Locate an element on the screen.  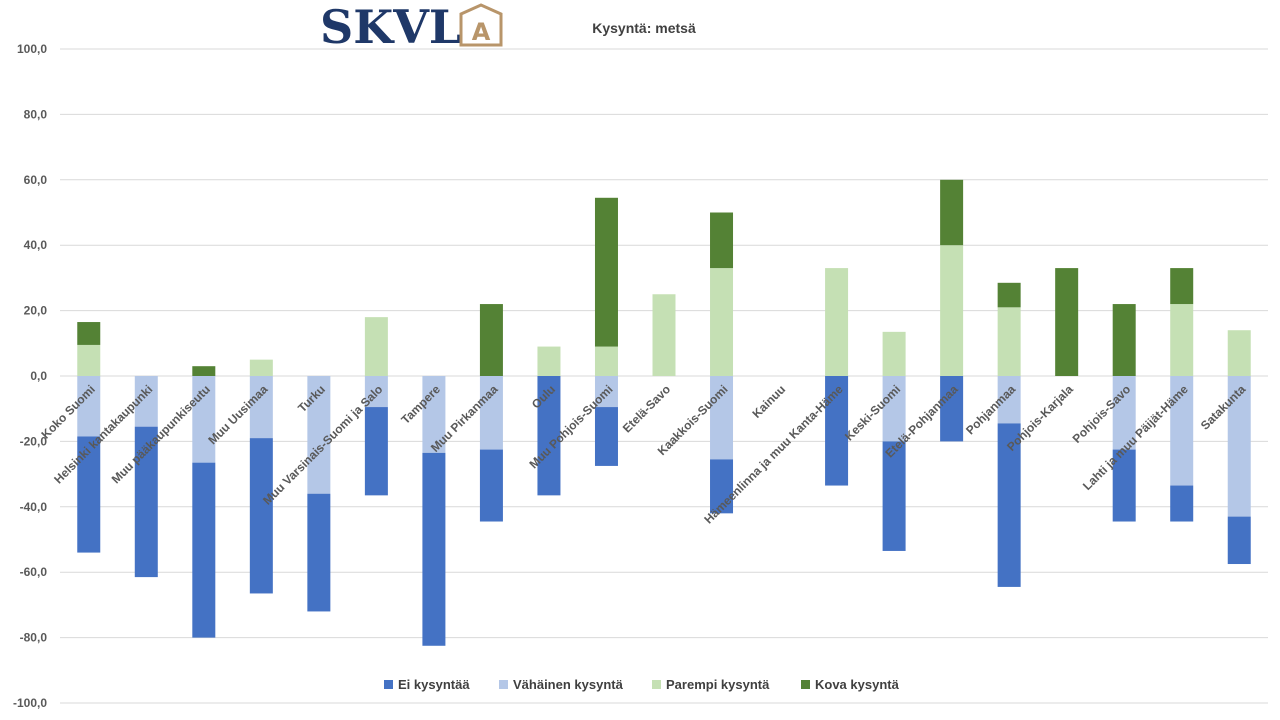
y-tick-label: 20,0 is located at coordinates (36, 311).